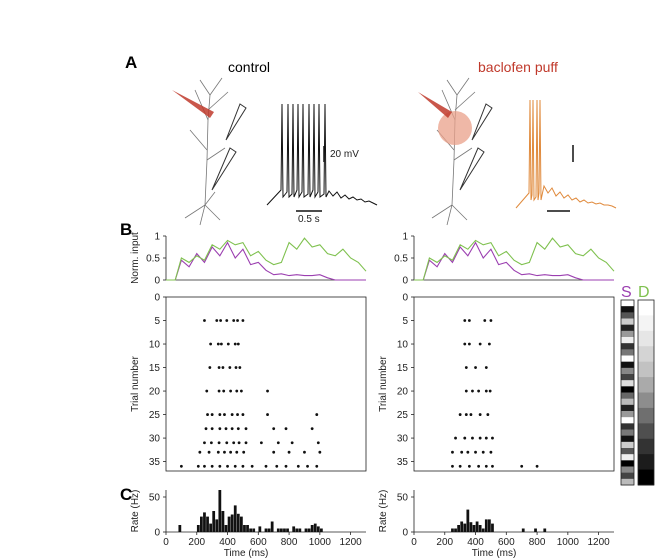 Image resolution: width=662 pixels, height=560 pixels. I want to click on y-axis-label: Rate (Hz), so click(383, 511).